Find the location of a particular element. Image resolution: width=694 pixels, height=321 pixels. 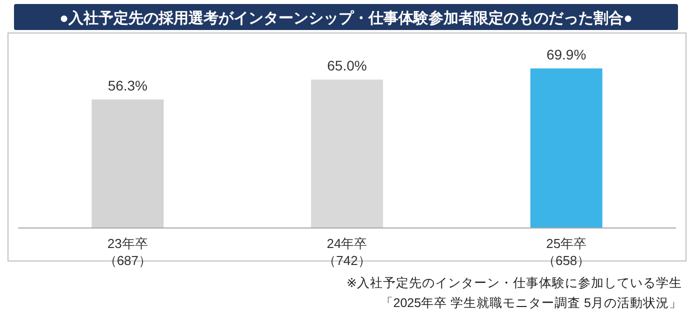

text: 「2025年卒 学生就職モニター調査 5月の活動状況」 is located at coordinates (531, 303).